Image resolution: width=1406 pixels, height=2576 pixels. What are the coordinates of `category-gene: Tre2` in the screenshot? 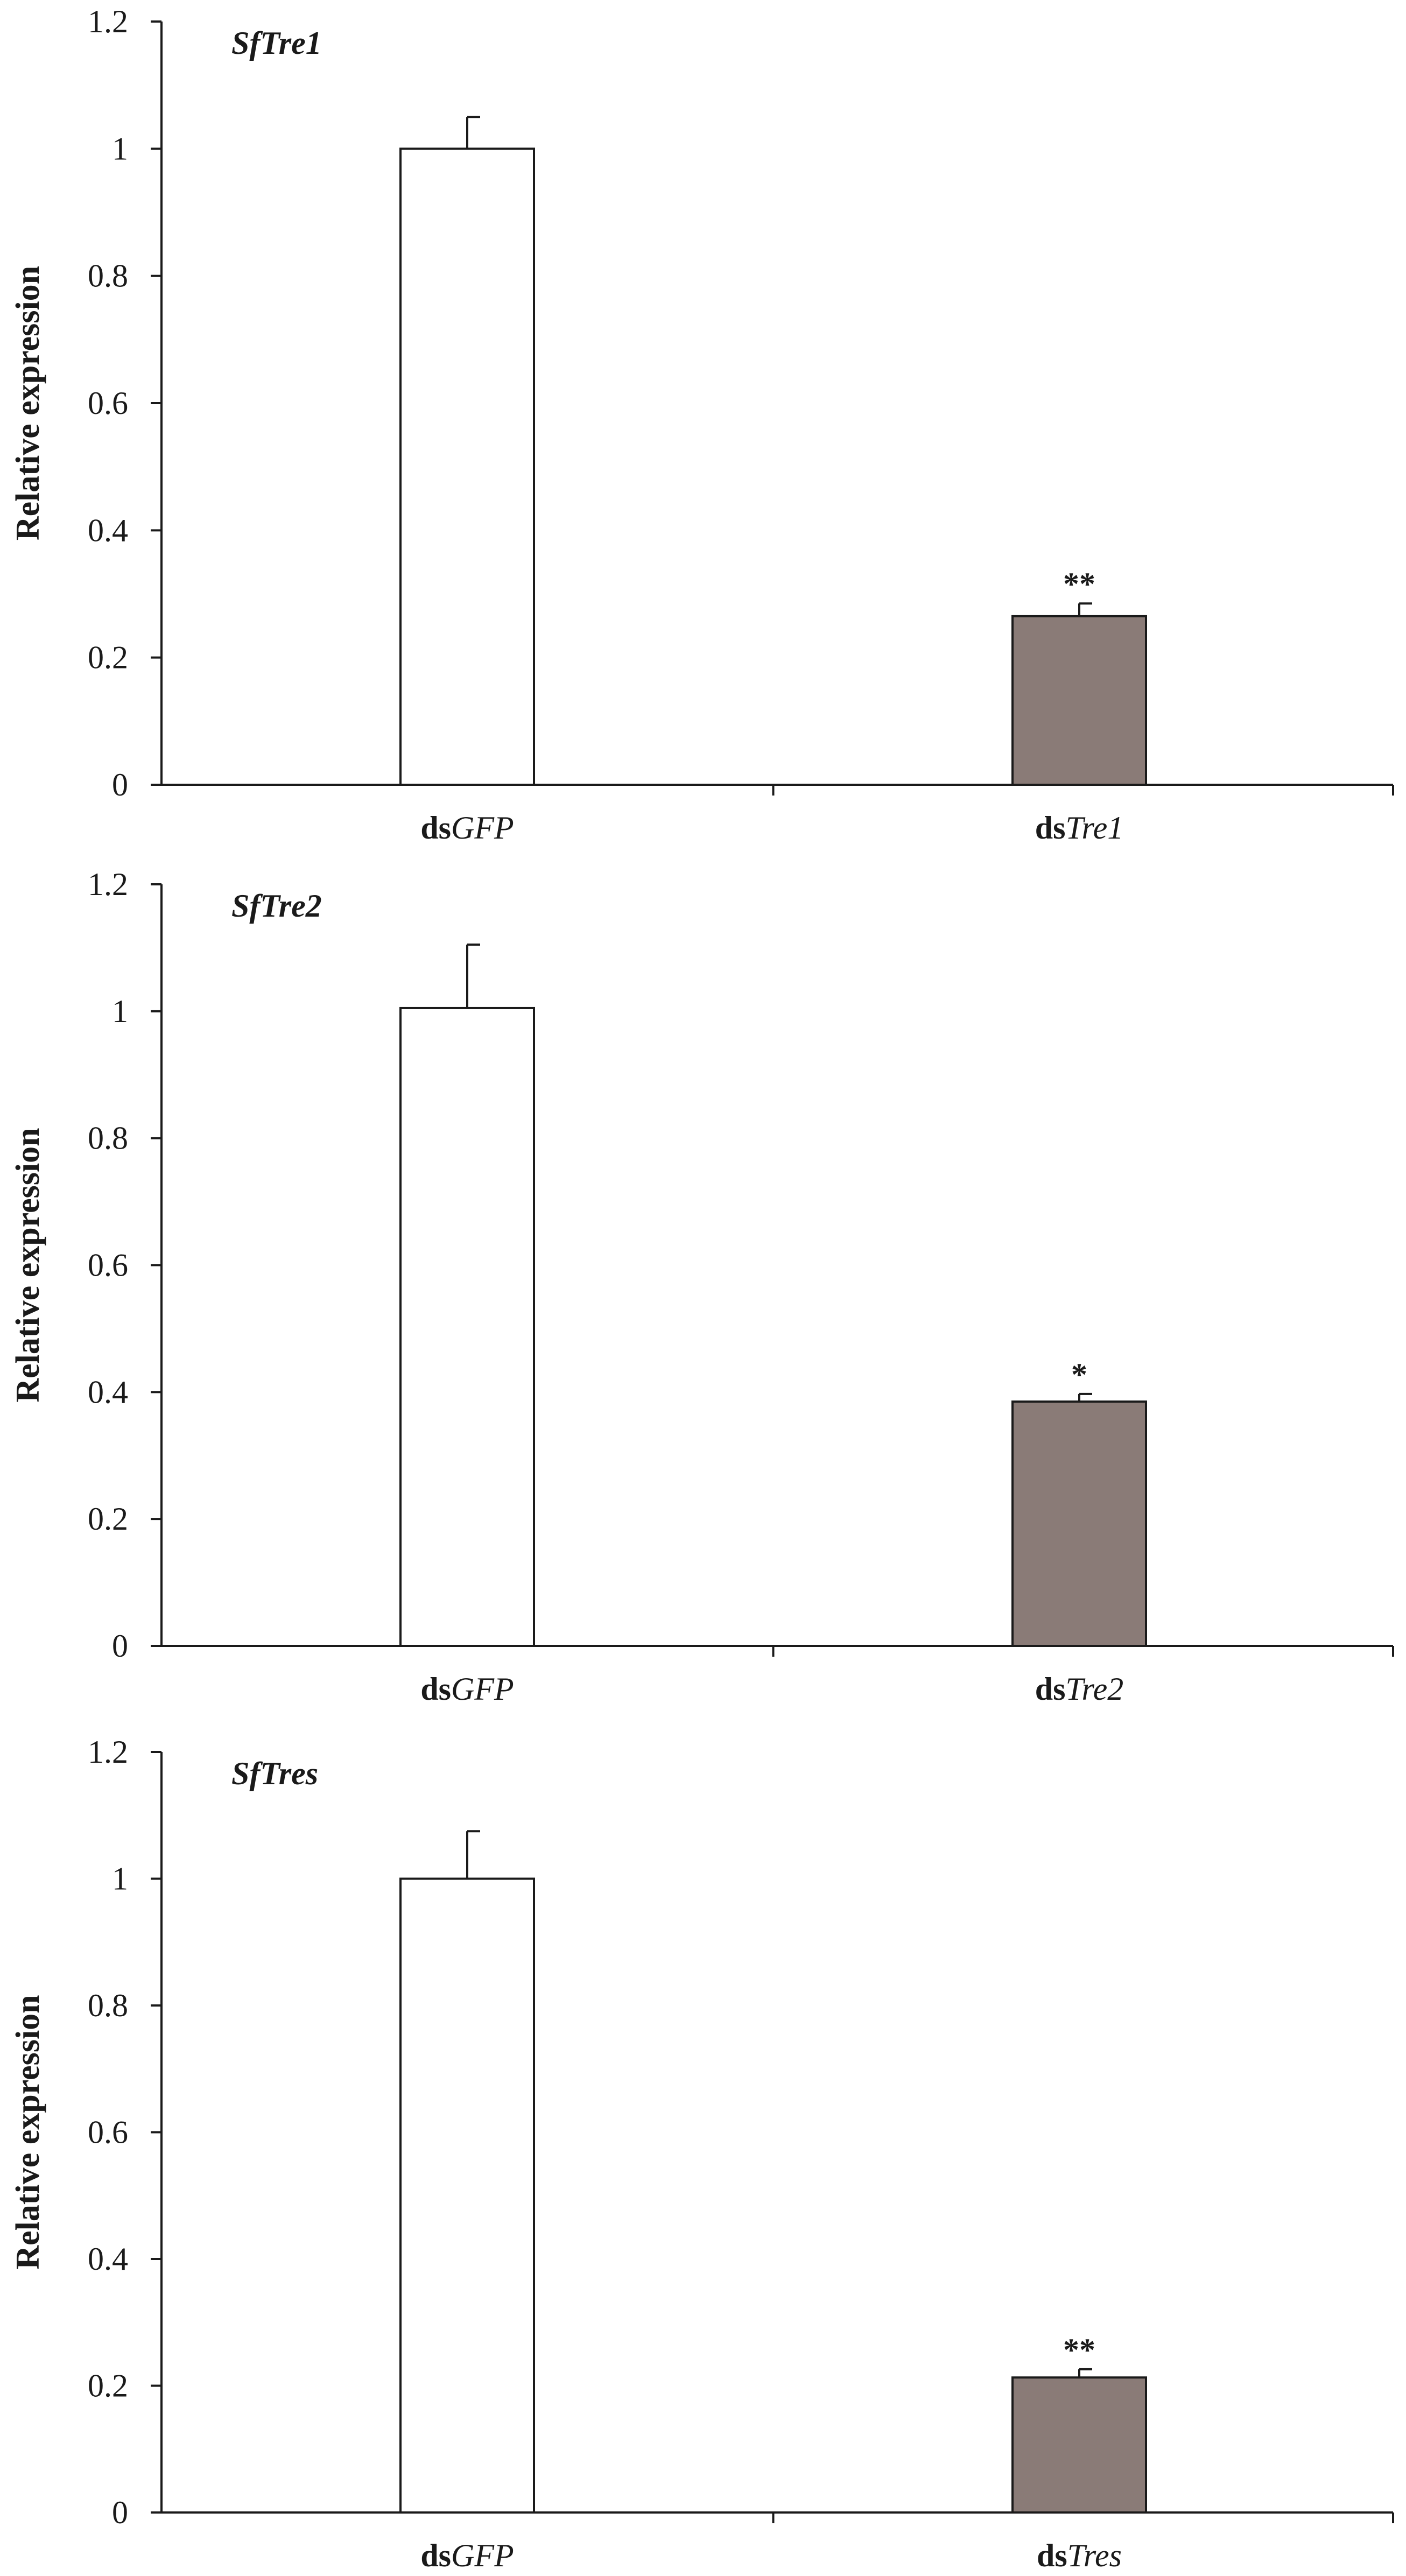 It's located at (1094, 1689).